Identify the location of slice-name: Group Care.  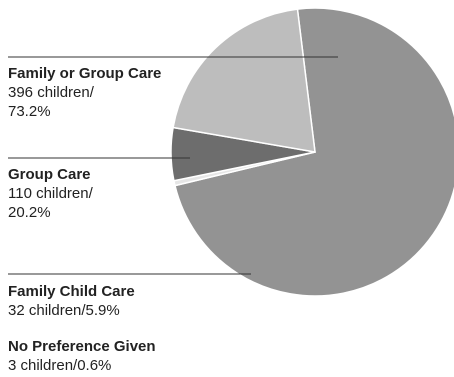
(49, 174).